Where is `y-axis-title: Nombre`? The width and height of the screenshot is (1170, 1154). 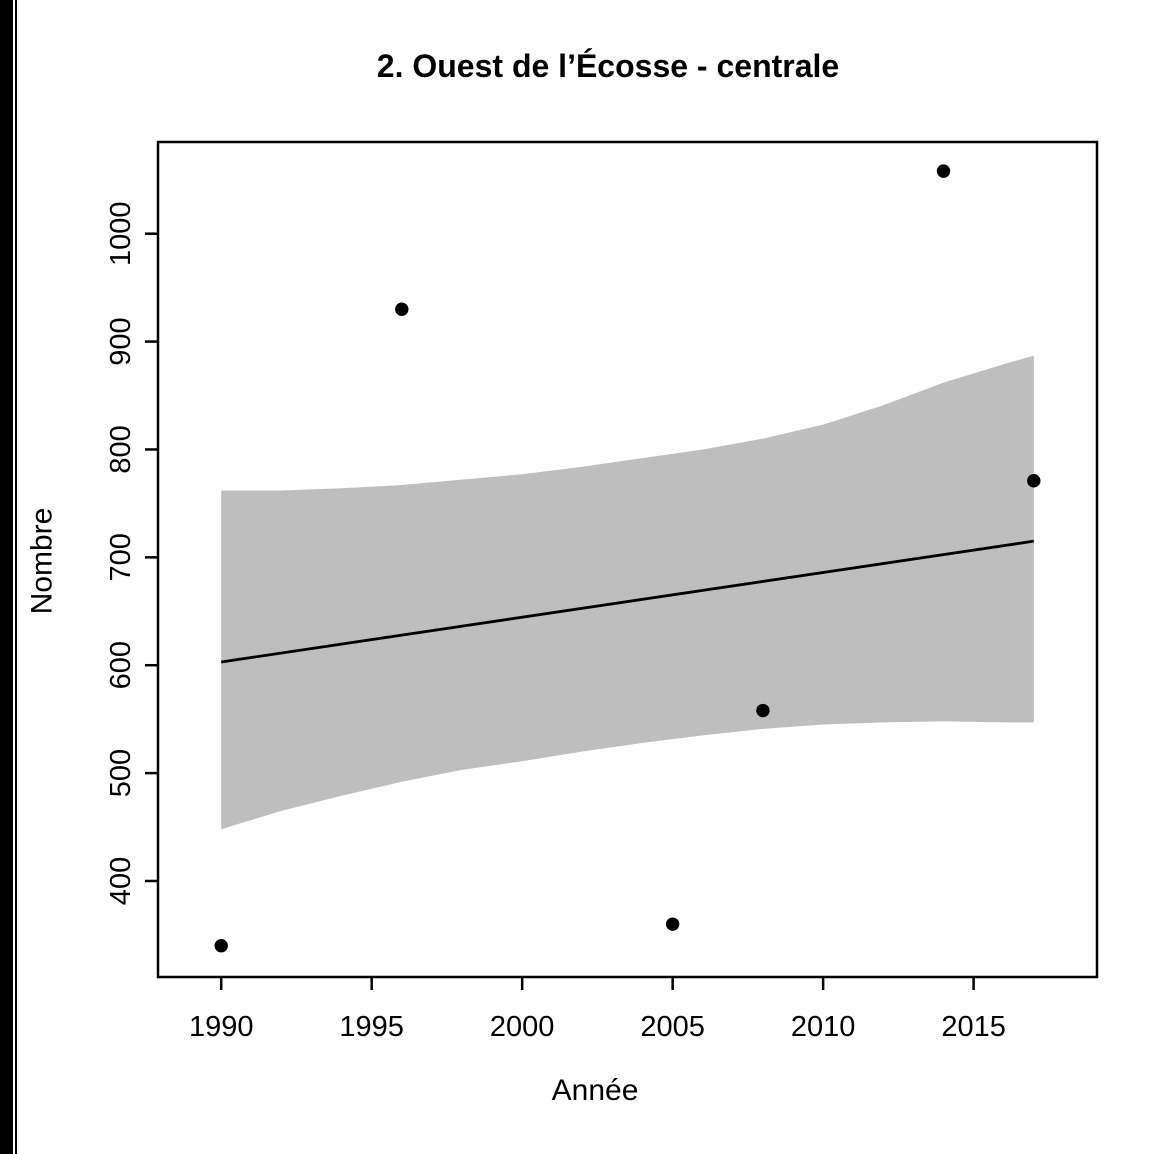
y-axis-title: Nombre is located at coordinates (42, 561).